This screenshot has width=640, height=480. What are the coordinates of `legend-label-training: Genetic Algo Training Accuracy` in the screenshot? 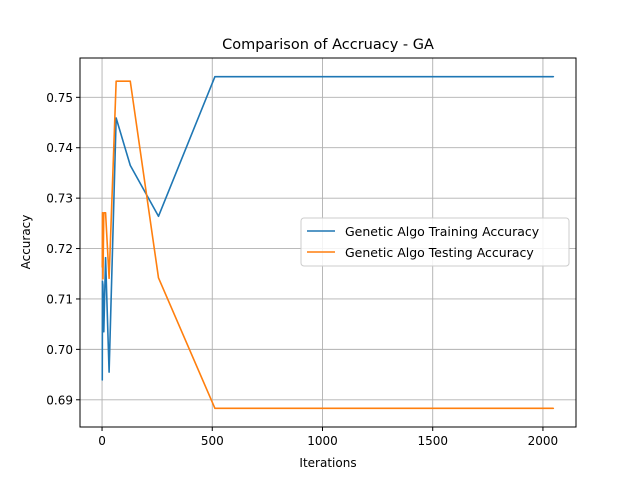 It's located at (442, 231).